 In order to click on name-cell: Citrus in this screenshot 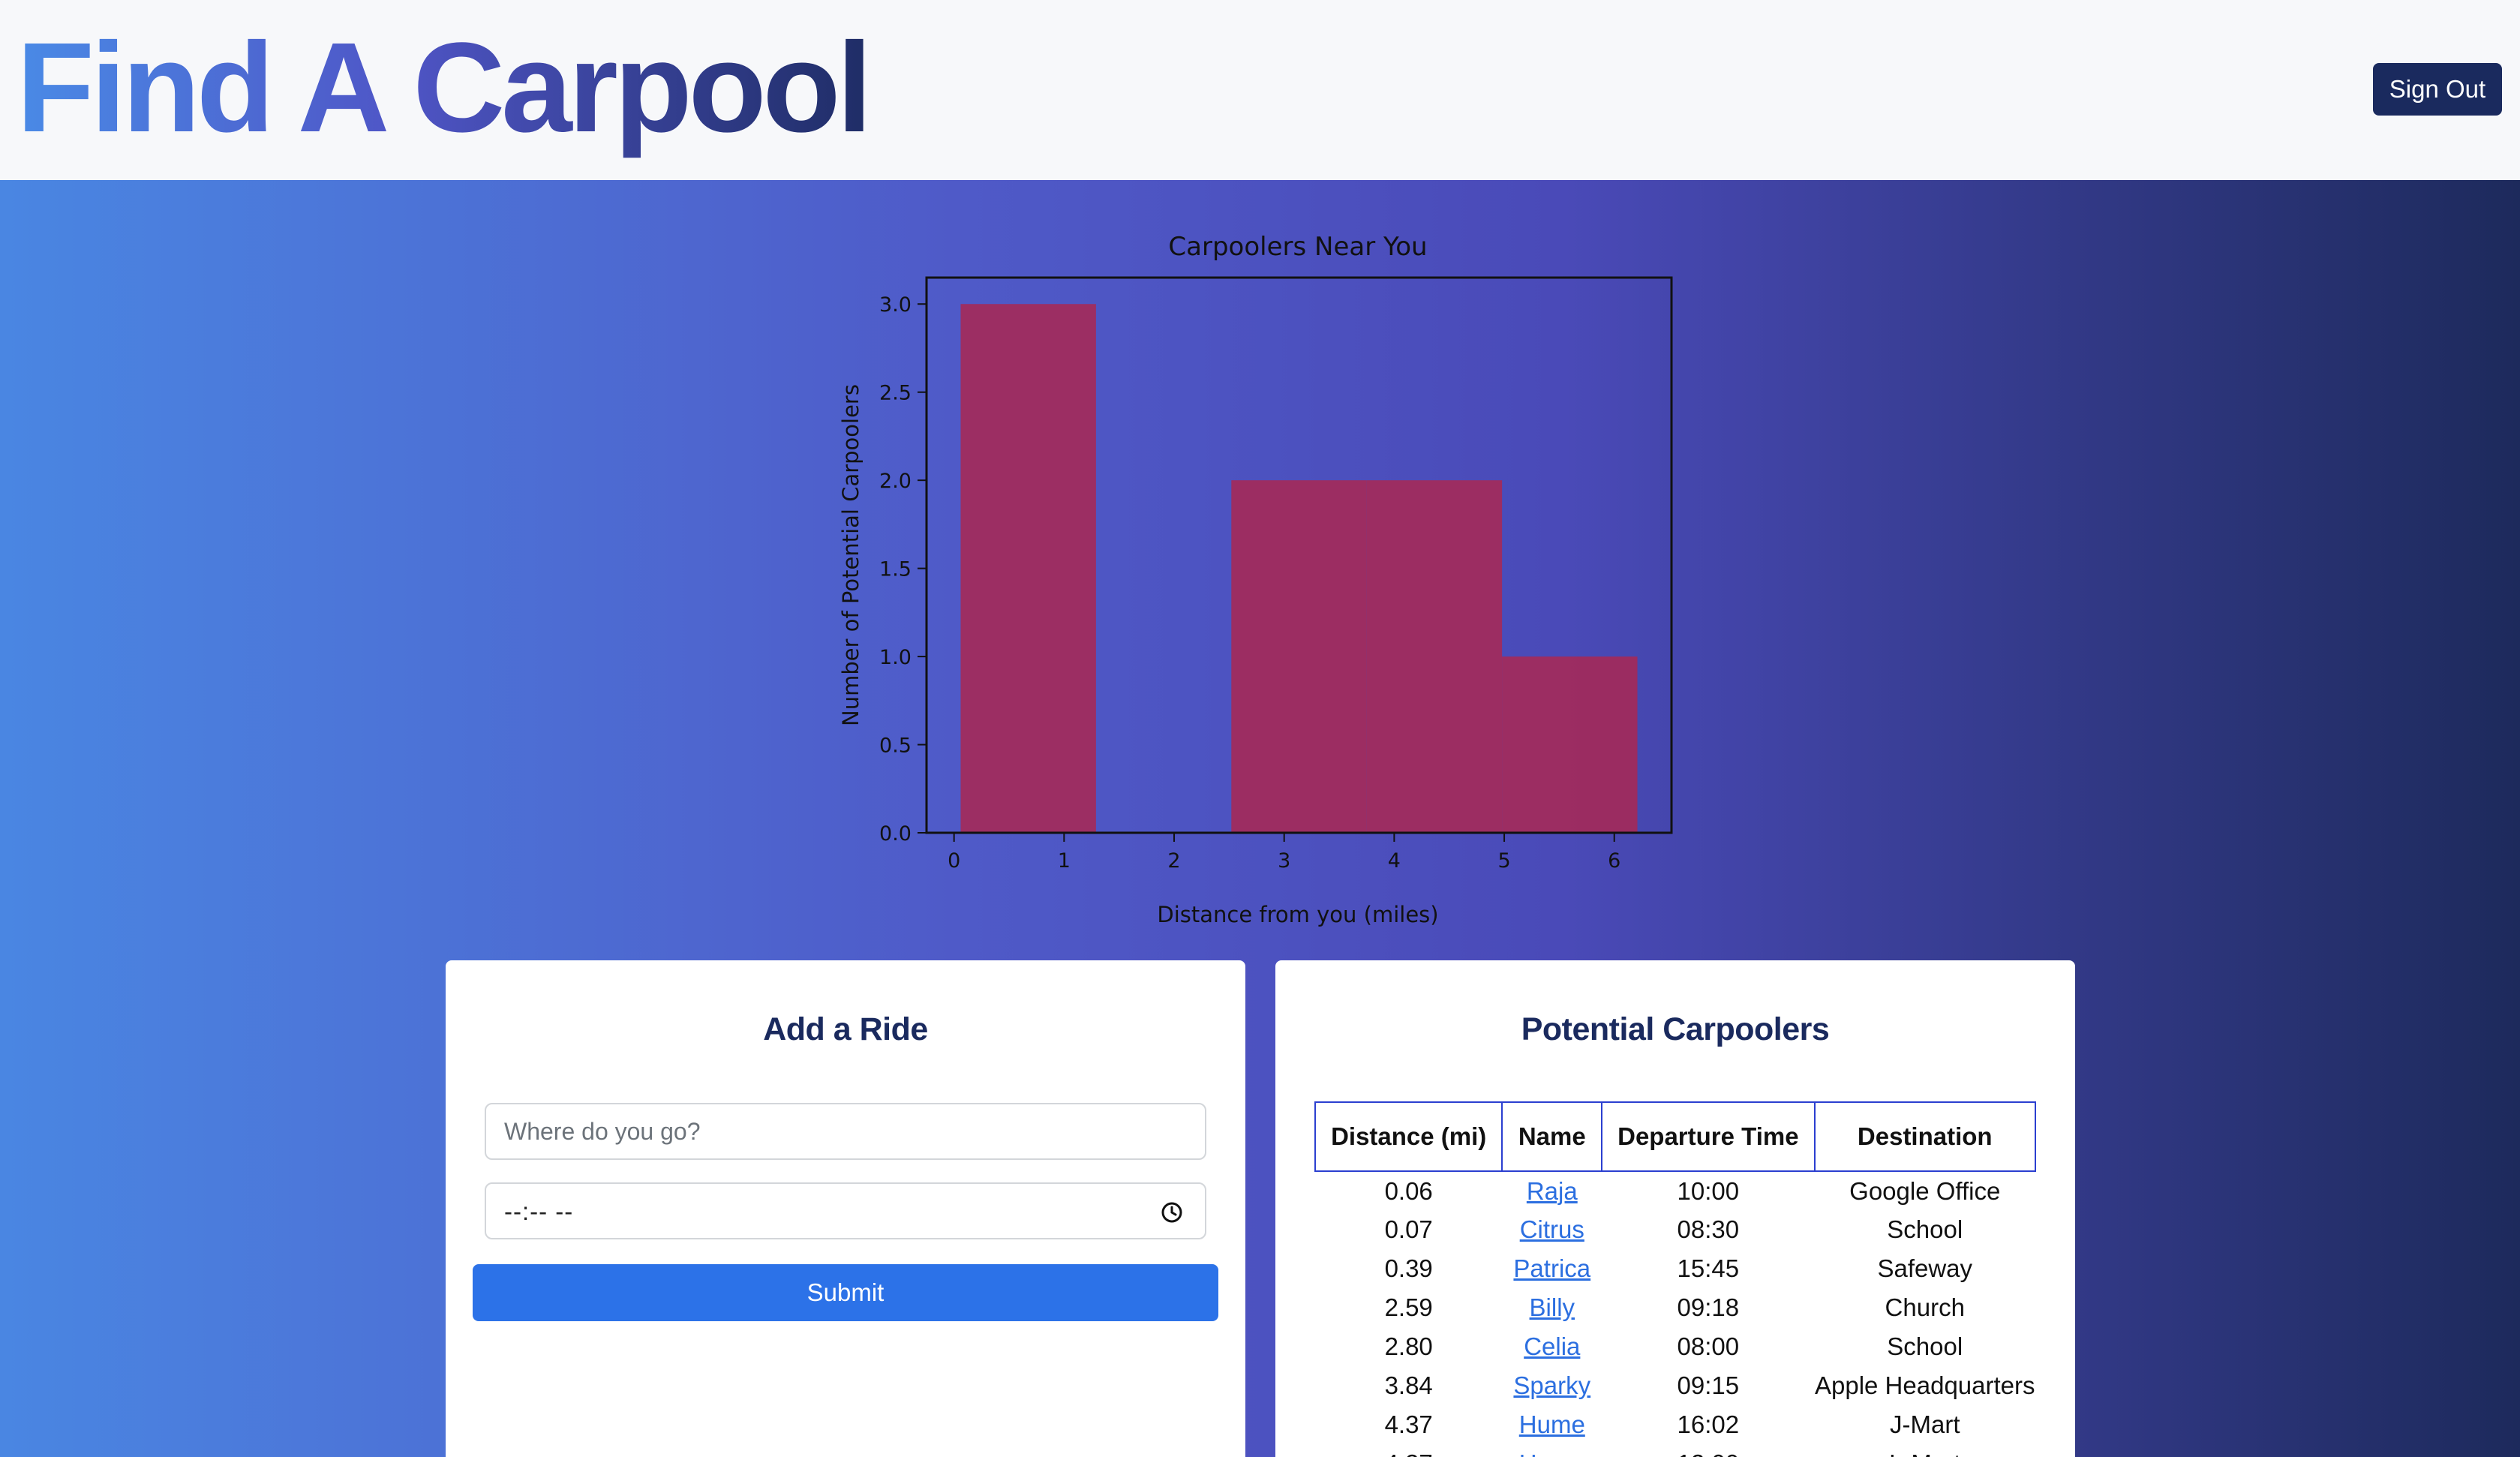, I will do `click(1552, 1229)`.